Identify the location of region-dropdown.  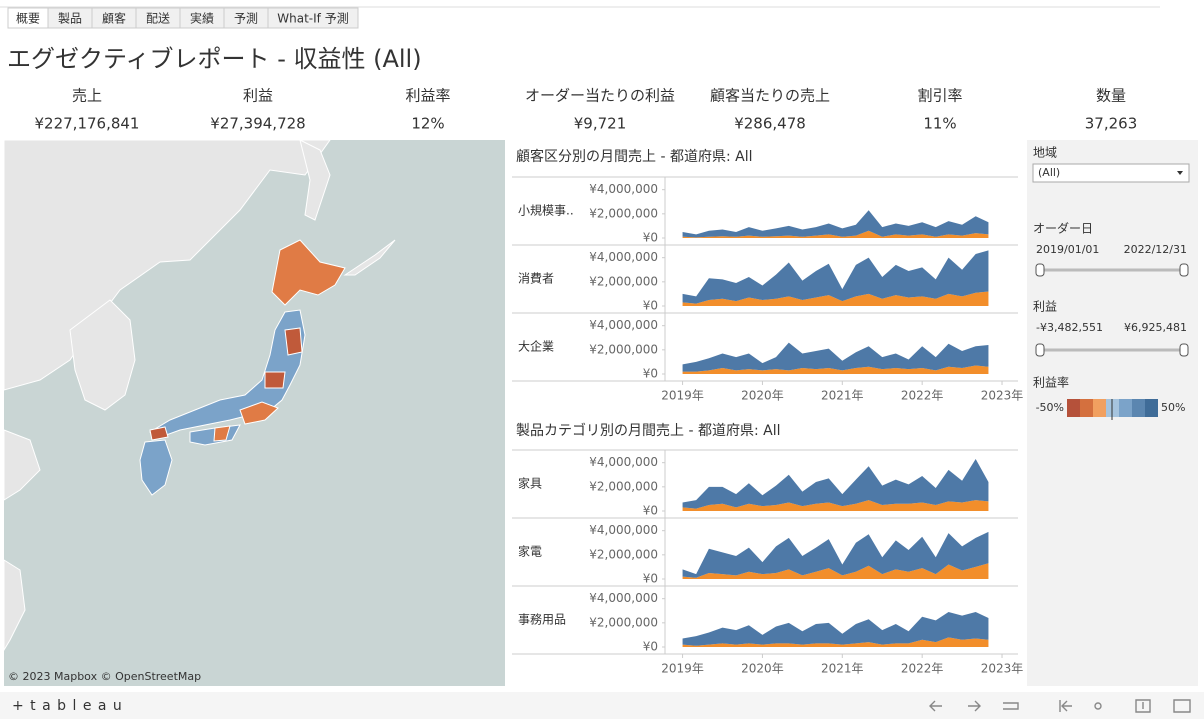
(1111, 173).